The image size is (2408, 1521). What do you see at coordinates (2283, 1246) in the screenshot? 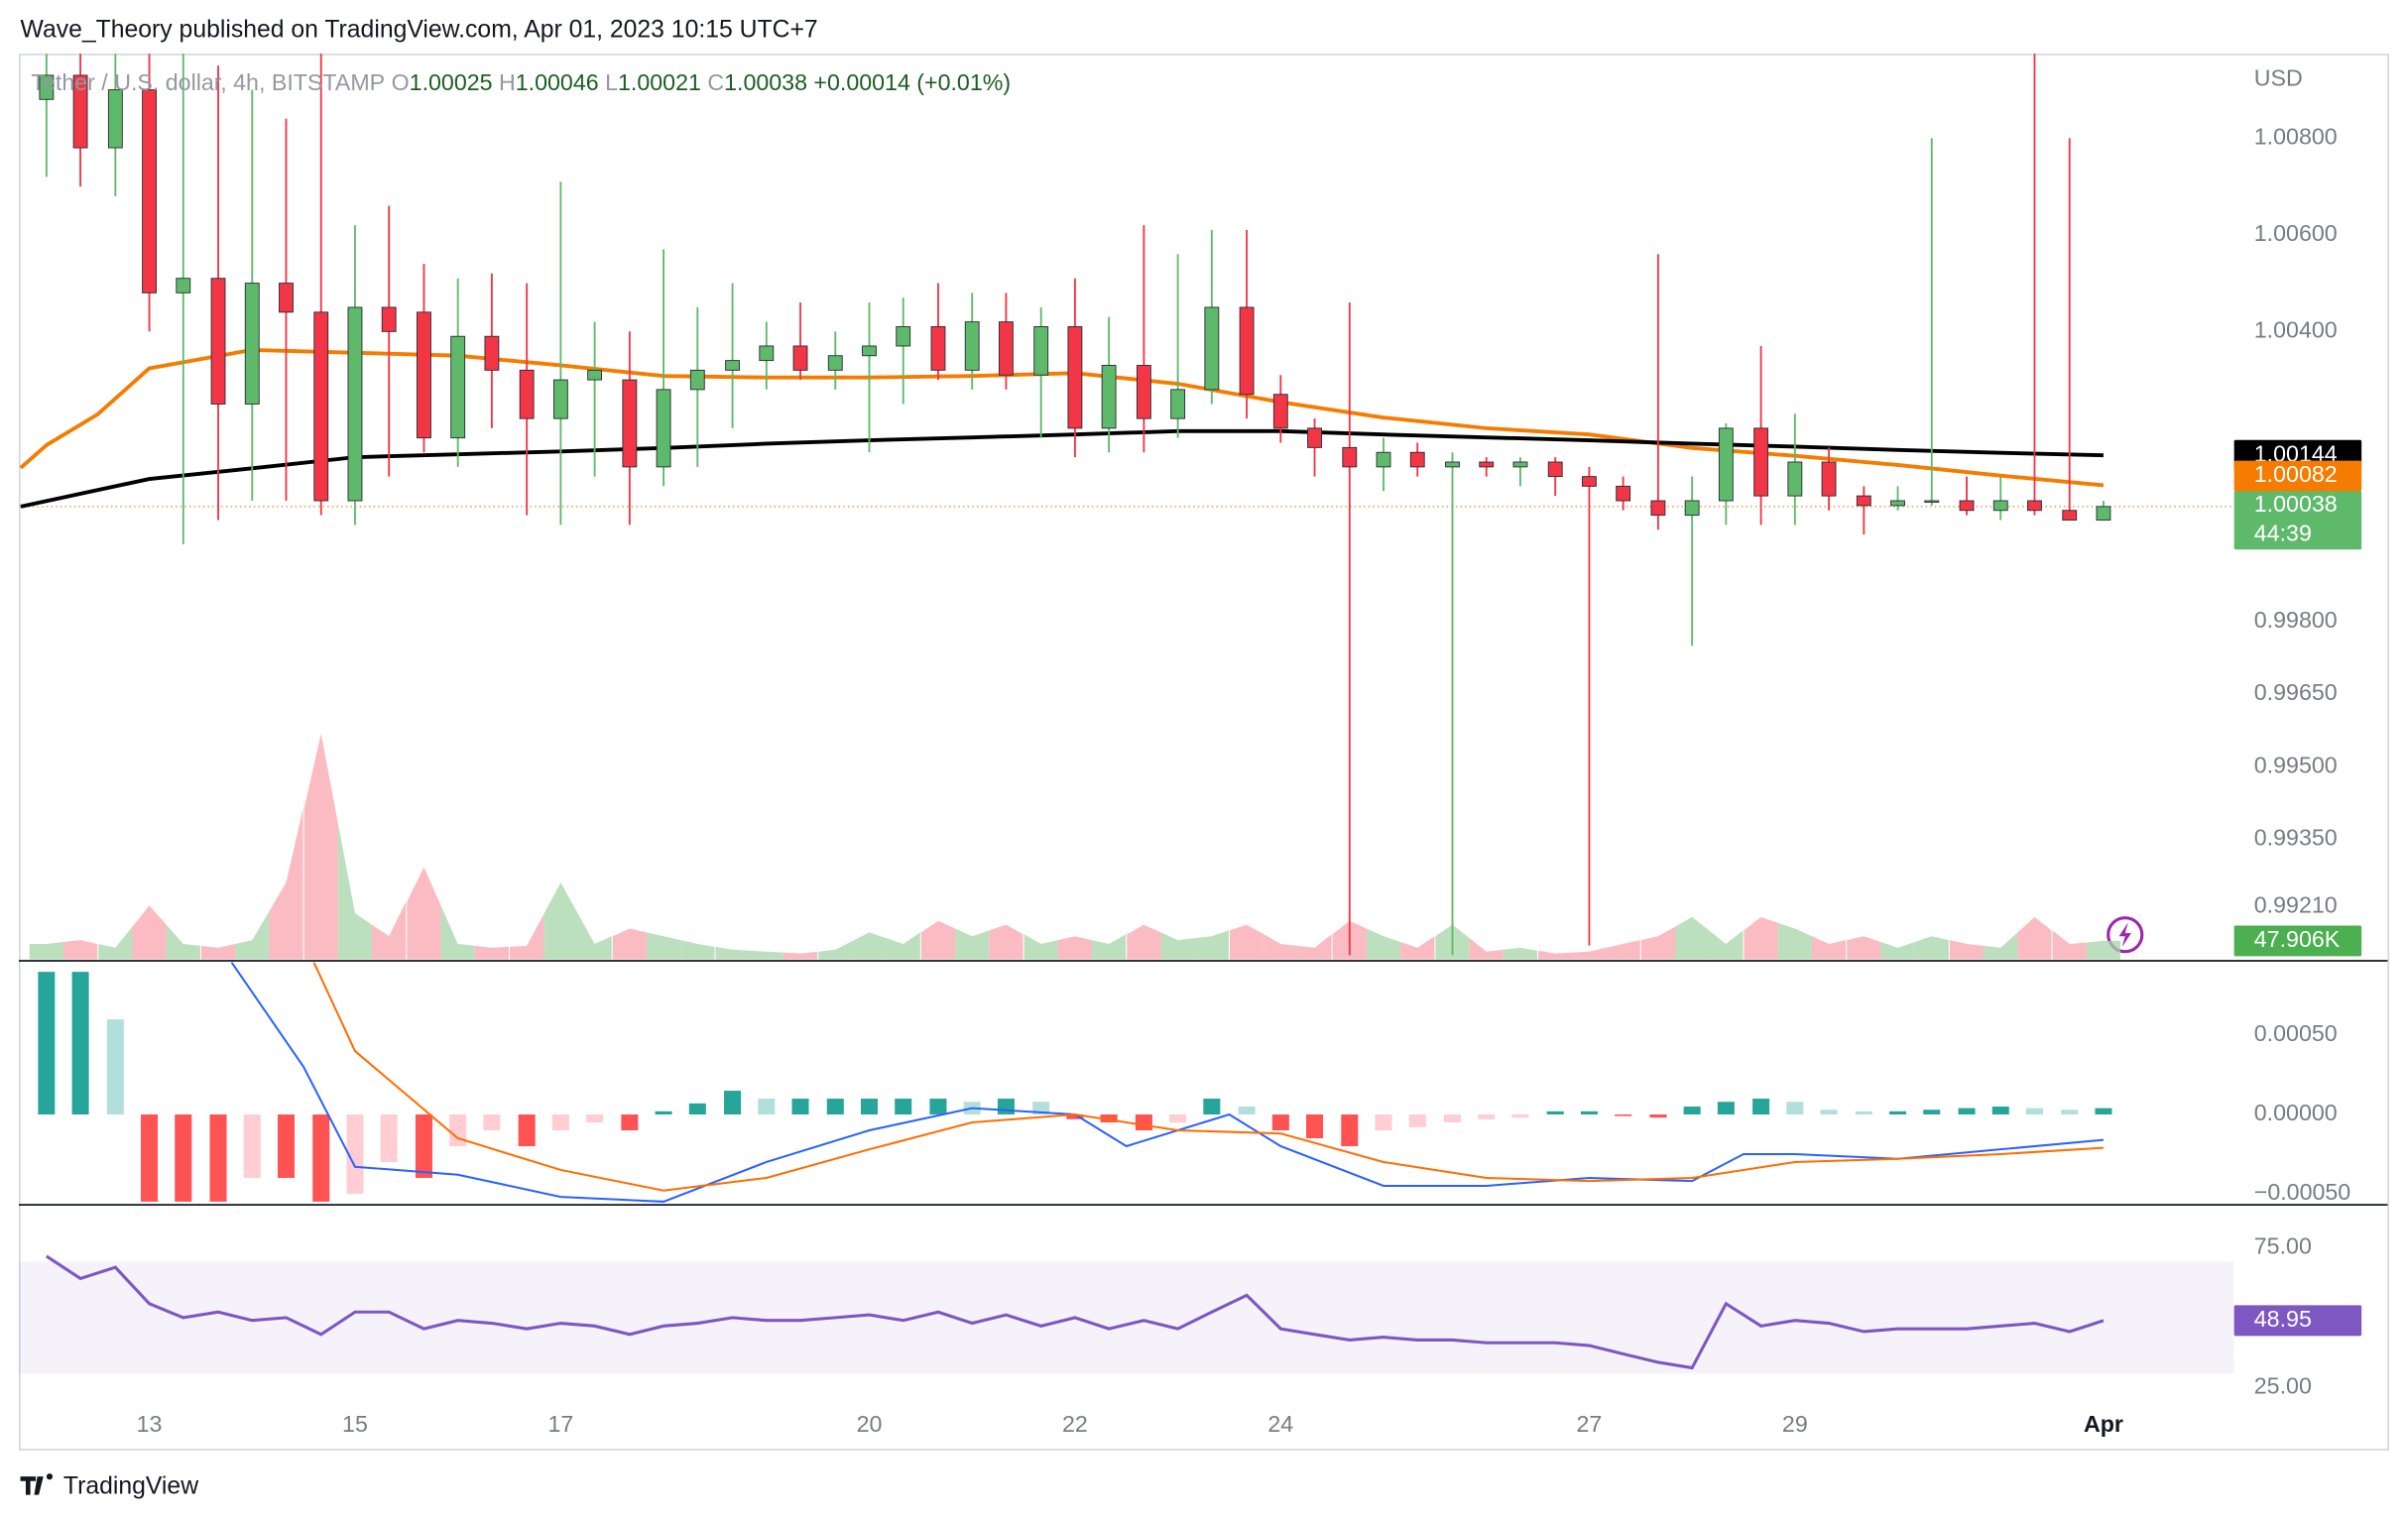
I see `y-tick-label: 75.00` at bounding box center [2283, 1246].